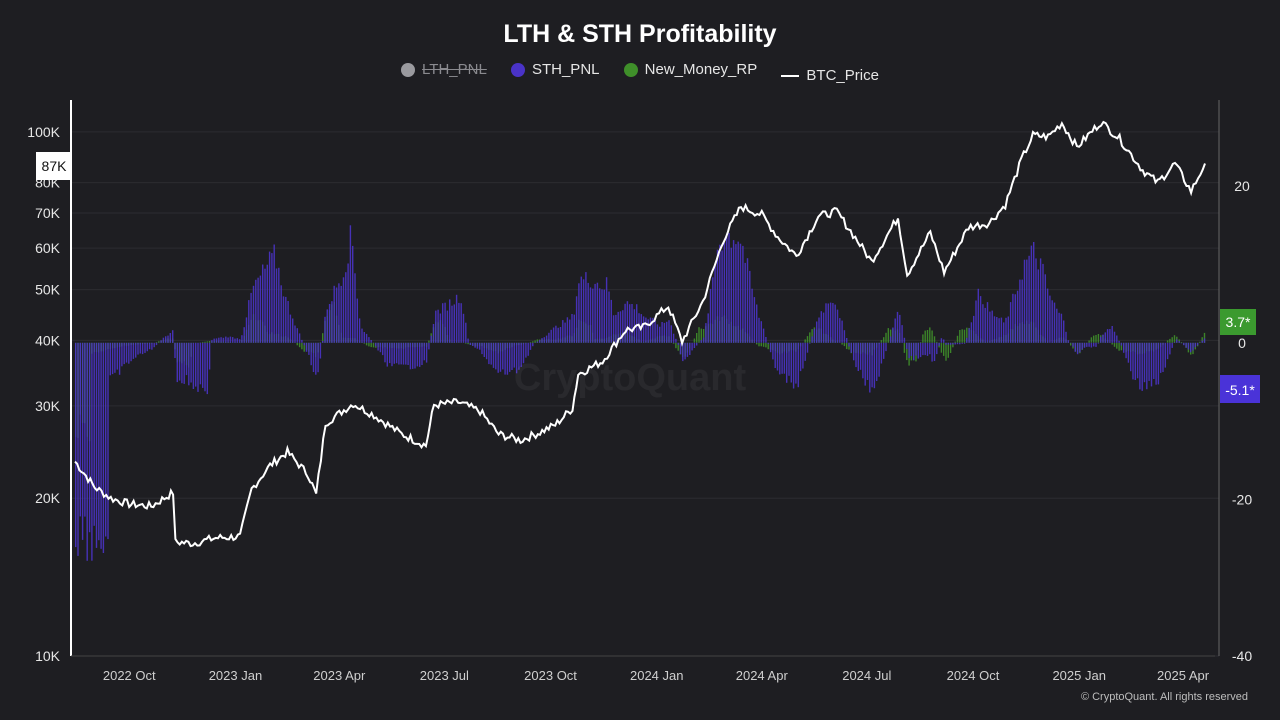 The width and height of the screenshot is (1280, 720). Describe the element at coordinates (657, 675) in the screenshot. I see `x-tick-5: 2024 Jan` at that location.